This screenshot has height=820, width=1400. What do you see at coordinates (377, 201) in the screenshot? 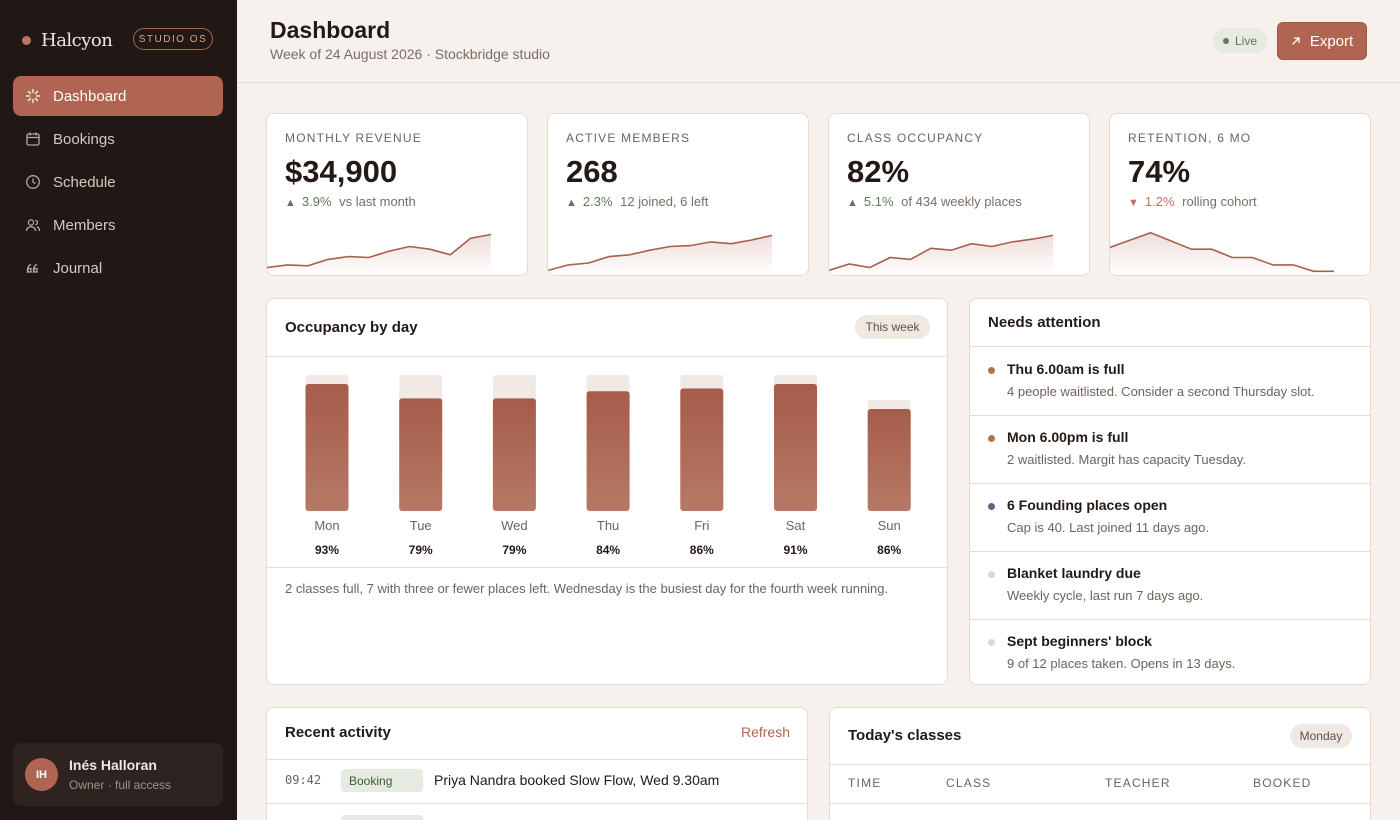
I see `kpi-delta-note: vs last month` at bounding box center [377, 201].